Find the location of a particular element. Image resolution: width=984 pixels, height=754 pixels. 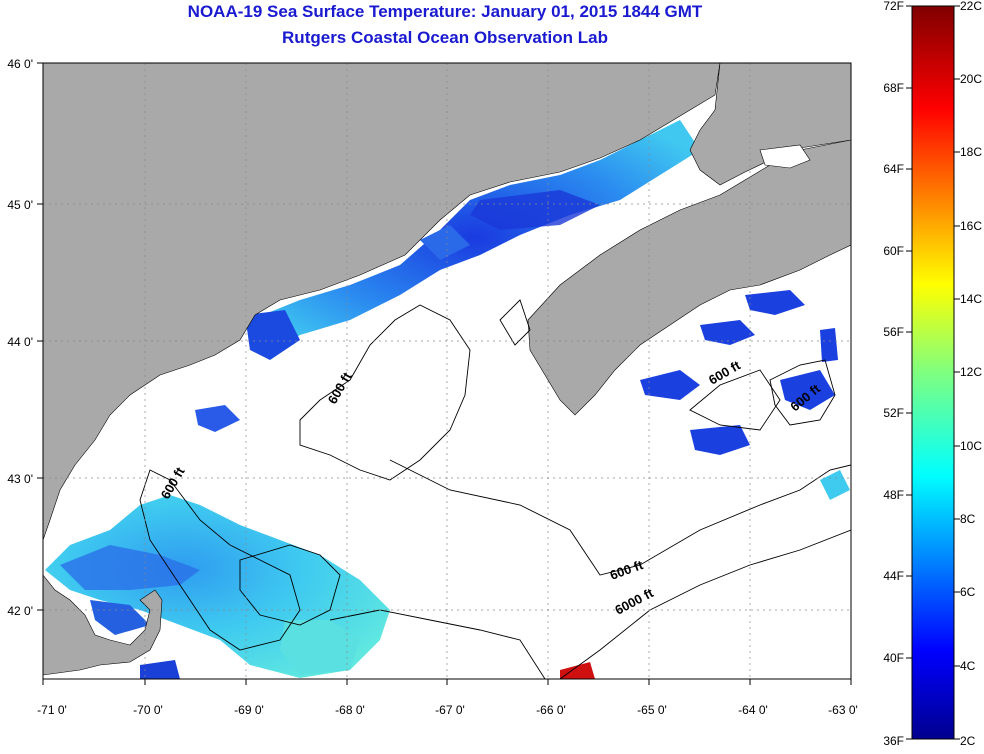

lat-tick-label: 44 0' is located at coordinates (20, 342).